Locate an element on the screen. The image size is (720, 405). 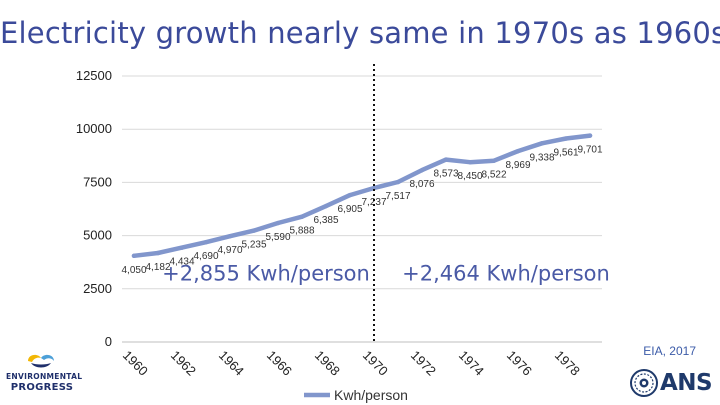
y-axis-tick-labels: 0 2500 5000 7500 10000 12500 is located at coordinates (94, 208).